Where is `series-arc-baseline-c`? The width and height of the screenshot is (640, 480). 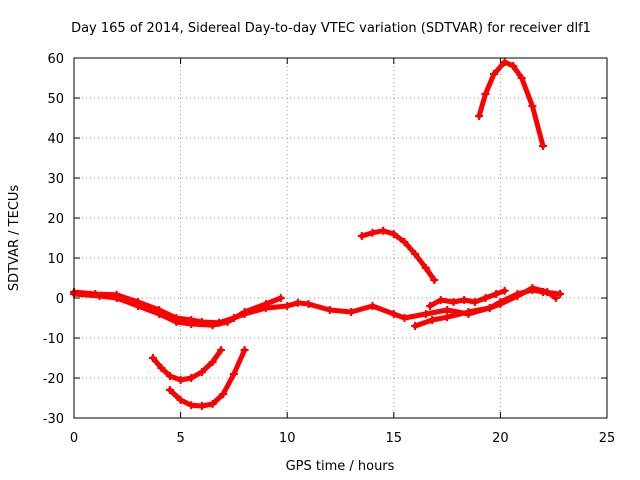
series-arc-baseline-c is located at coordinates (485, 307).